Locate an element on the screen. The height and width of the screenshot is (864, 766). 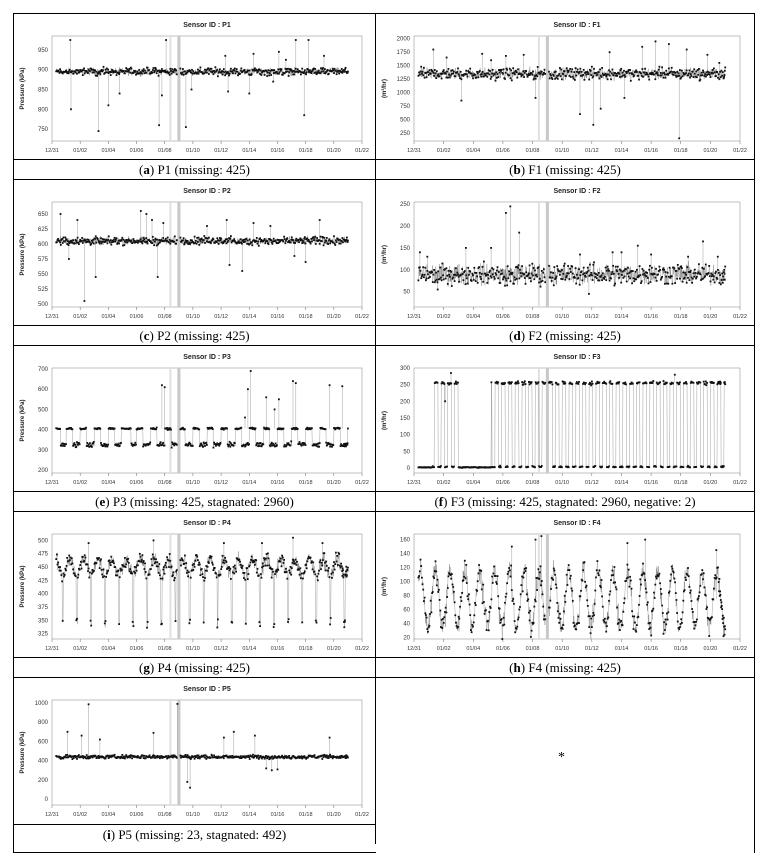
x-tick-label: 01/16 is located at coordinates (278, 815).